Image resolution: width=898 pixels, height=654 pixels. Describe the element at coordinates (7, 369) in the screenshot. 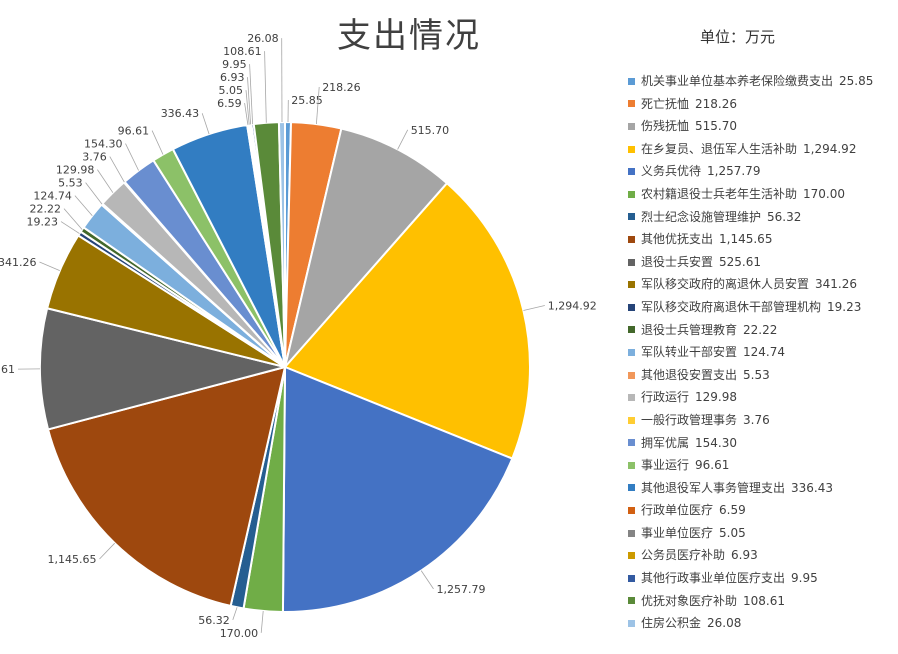

I see `data-label-9: 525.61` at that location.